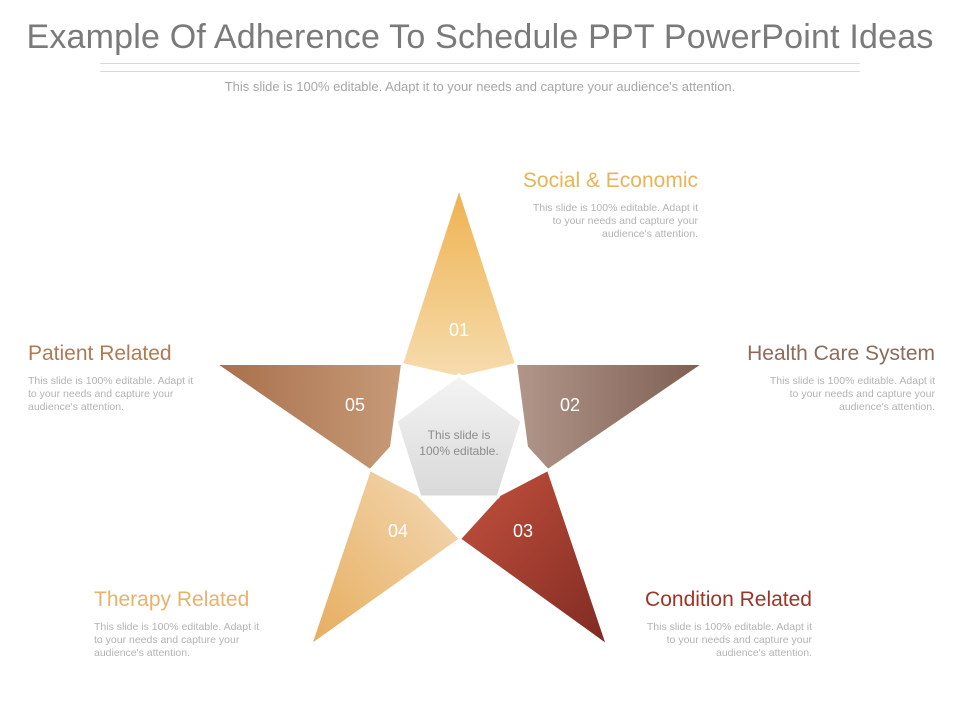  I want to click on number-02: 02, so click(570, 405).